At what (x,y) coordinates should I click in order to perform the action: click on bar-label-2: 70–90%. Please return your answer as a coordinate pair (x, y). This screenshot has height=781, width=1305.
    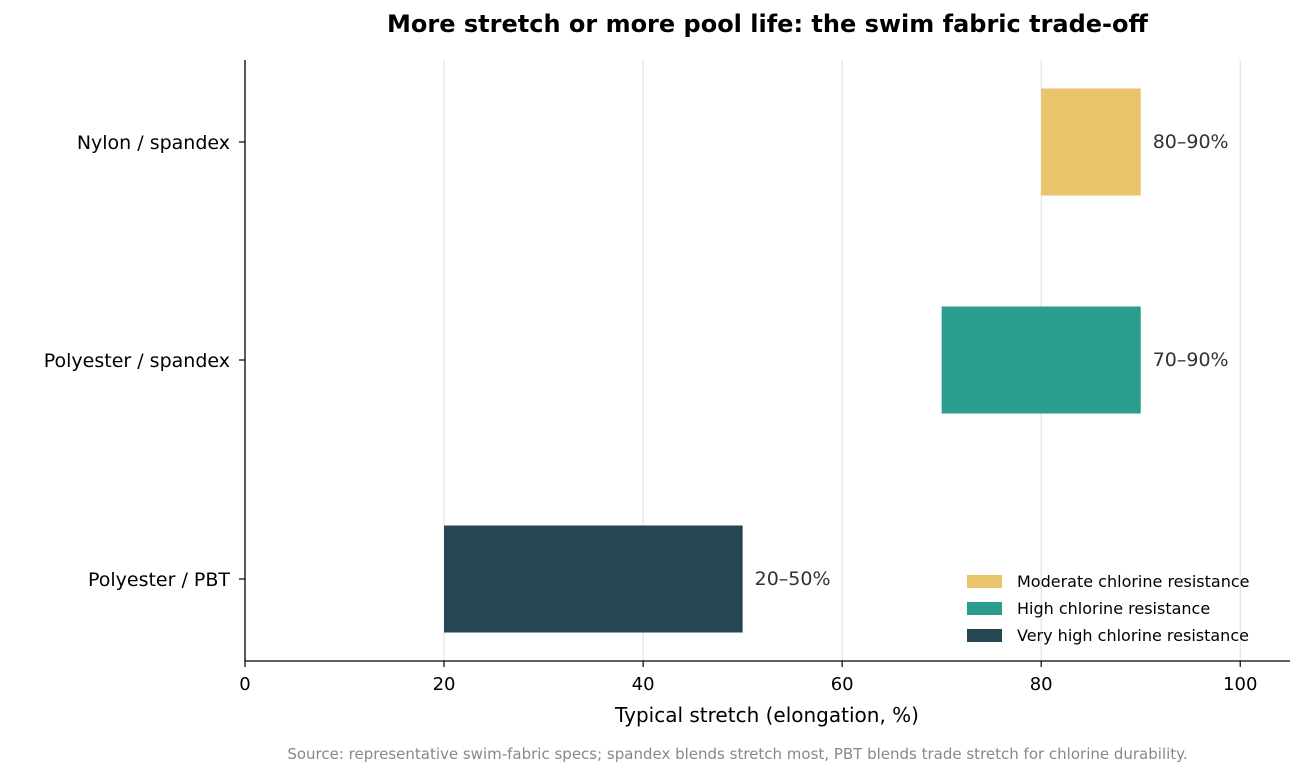
    Looking at the image, I should click on (1191, 360).